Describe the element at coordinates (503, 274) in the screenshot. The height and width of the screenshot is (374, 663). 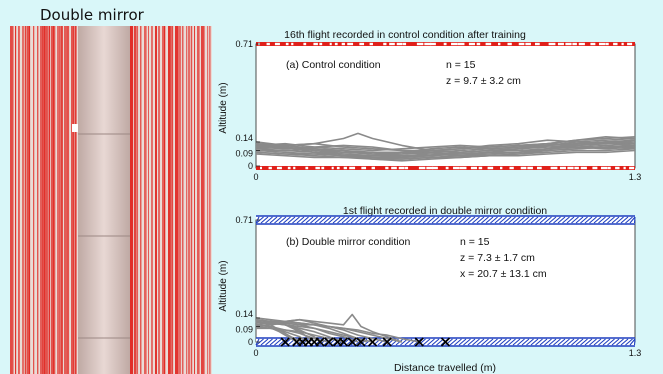
I see `chart-b-stat-x: x = 20.7 ± 13.1 cm` at that location.